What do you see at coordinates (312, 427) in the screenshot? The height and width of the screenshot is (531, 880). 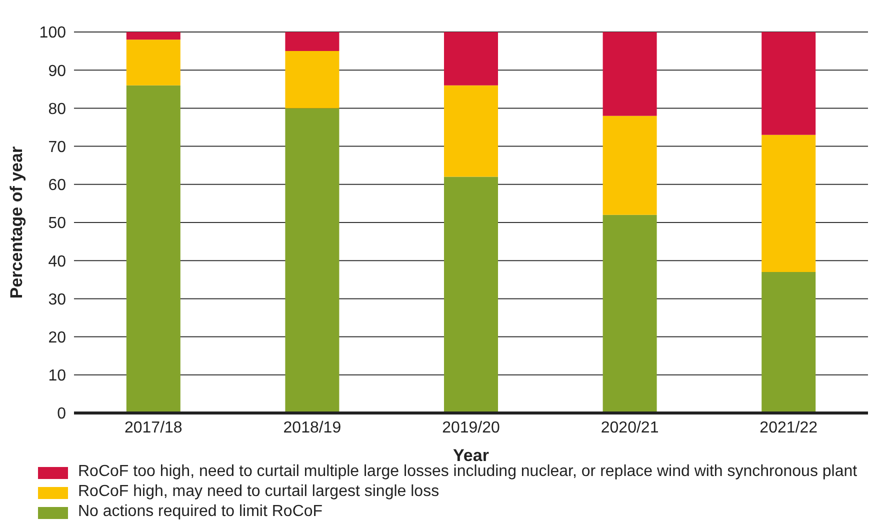 I see `x-tick-label: 2018/19` at bounding box center [312, 427].